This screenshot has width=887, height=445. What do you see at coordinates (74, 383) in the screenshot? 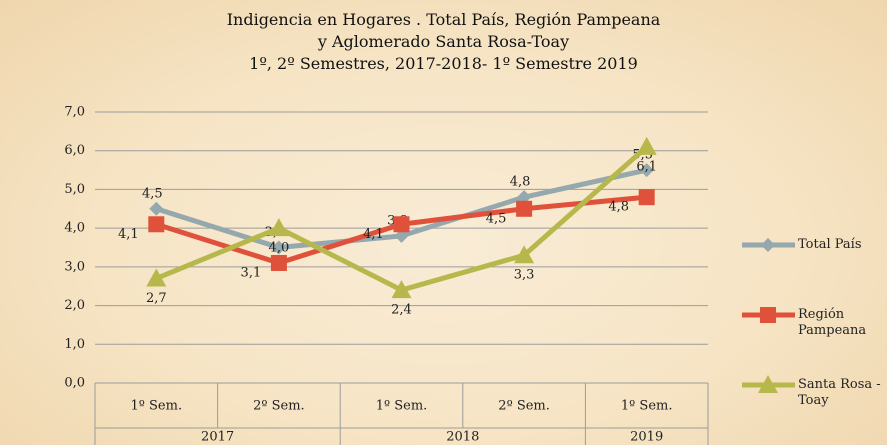
I see `y-tick-label: 0,0` at bounding box center [74, 383].